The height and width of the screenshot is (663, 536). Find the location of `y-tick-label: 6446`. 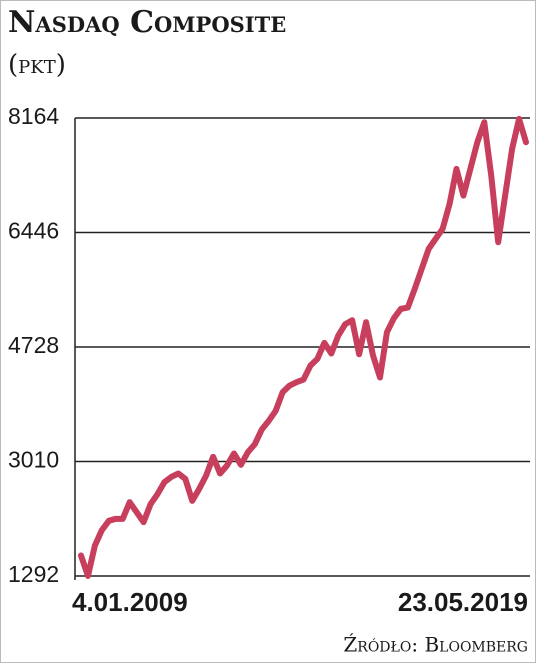

y-tick-label: 6446 is located at coordinates (33, 231).